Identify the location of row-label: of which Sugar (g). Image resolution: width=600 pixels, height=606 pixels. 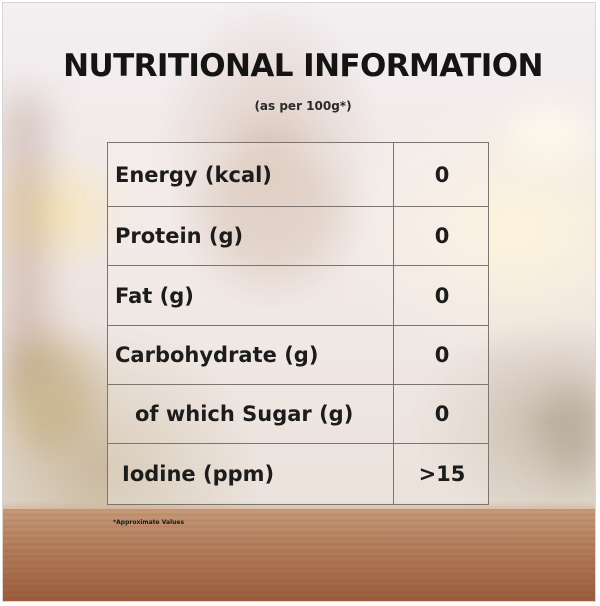
(244, 414).